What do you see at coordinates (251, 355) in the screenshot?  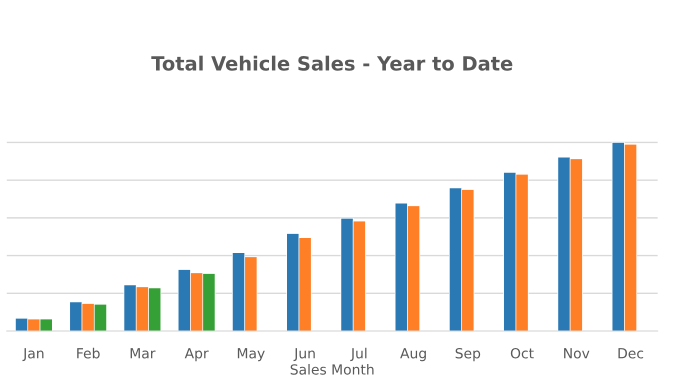 I see `x-tick-label: May` at bounding box center [251, 355].